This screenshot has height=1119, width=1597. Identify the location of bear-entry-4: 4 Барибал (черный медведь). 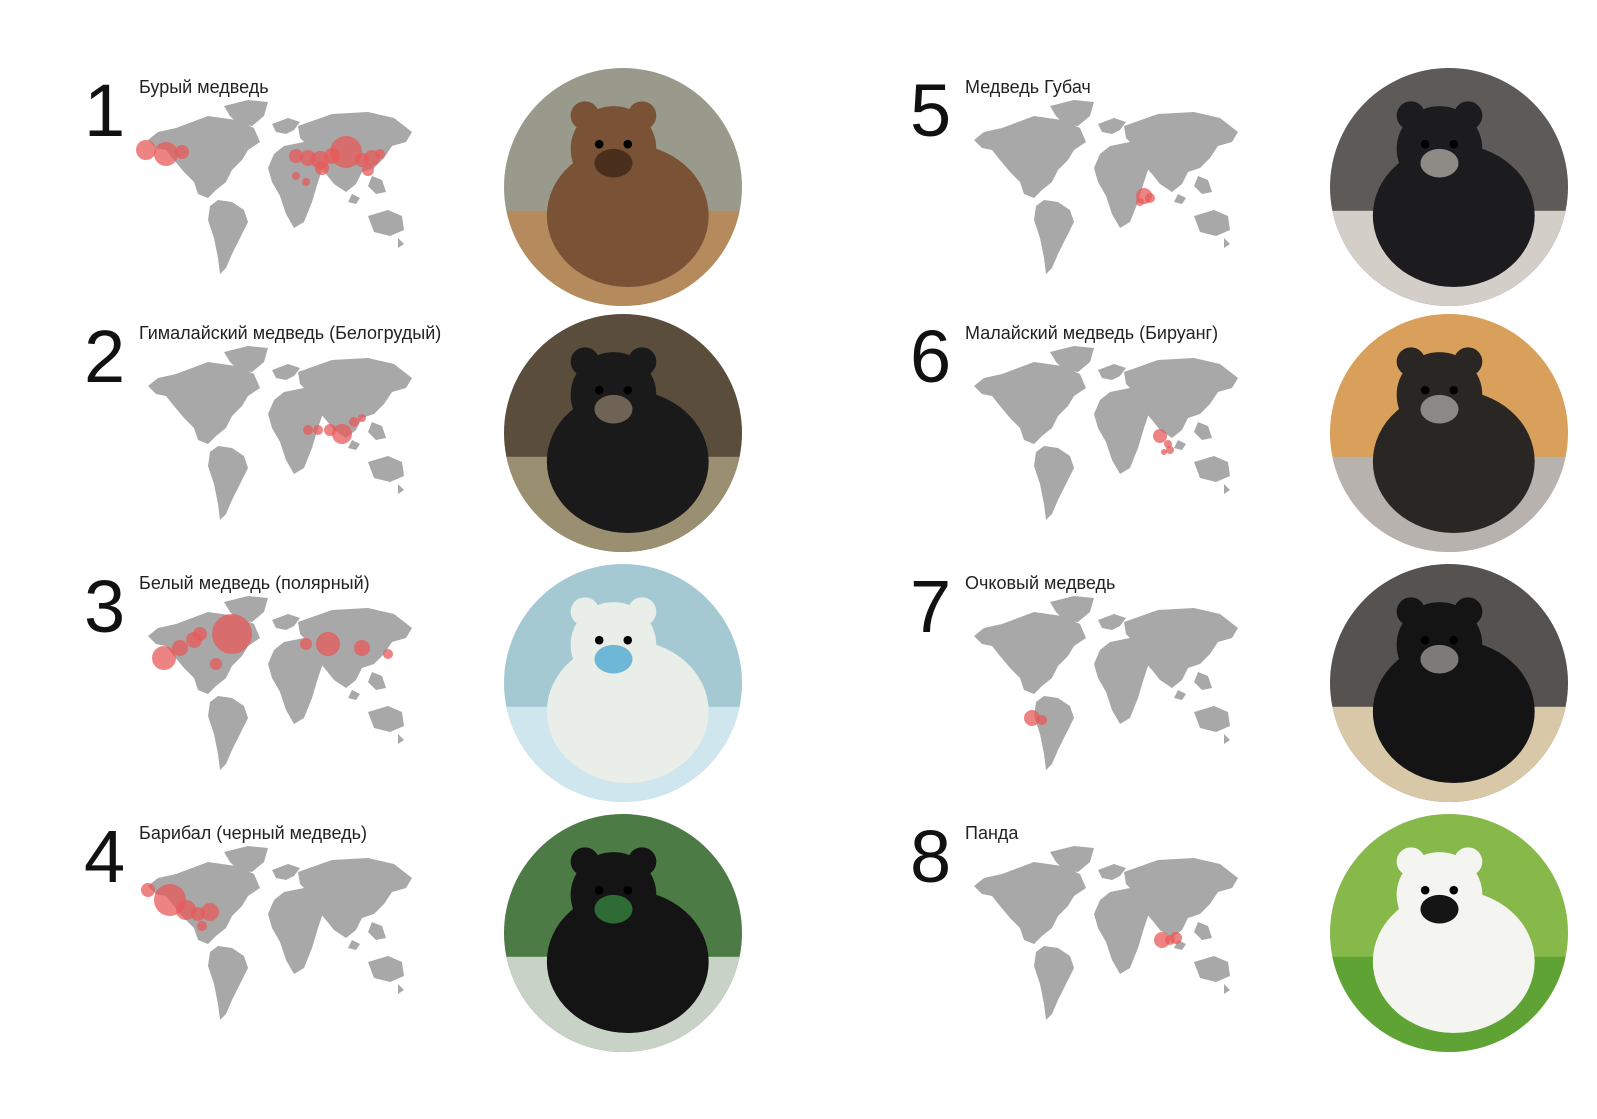
(434, 937).